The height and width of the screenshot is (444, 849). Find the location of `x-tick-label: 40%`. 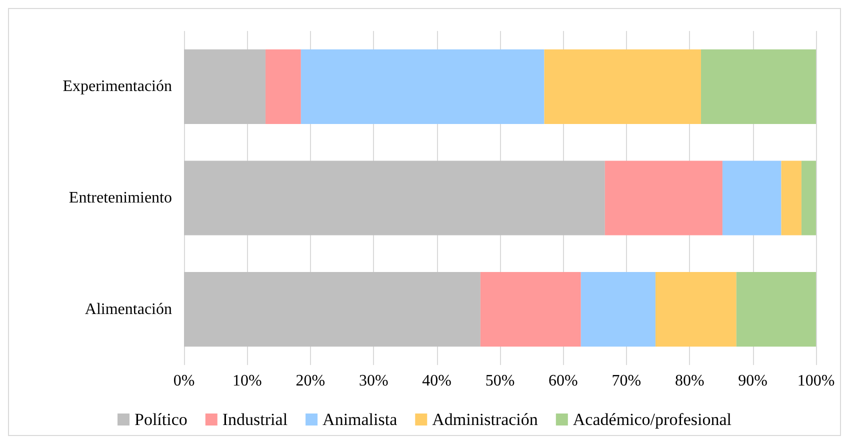

x-tick-label: 40% is located at coordinates (437, 381).